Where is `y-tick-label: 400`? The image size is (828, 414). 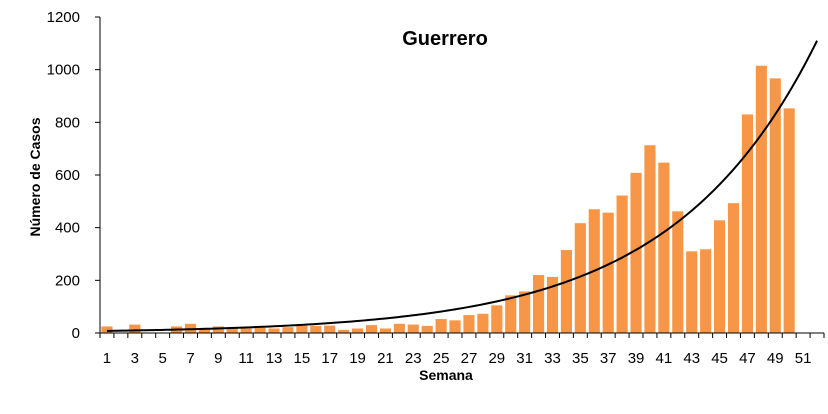 y-tick-label: 400 is located at coordinates (67, 228).